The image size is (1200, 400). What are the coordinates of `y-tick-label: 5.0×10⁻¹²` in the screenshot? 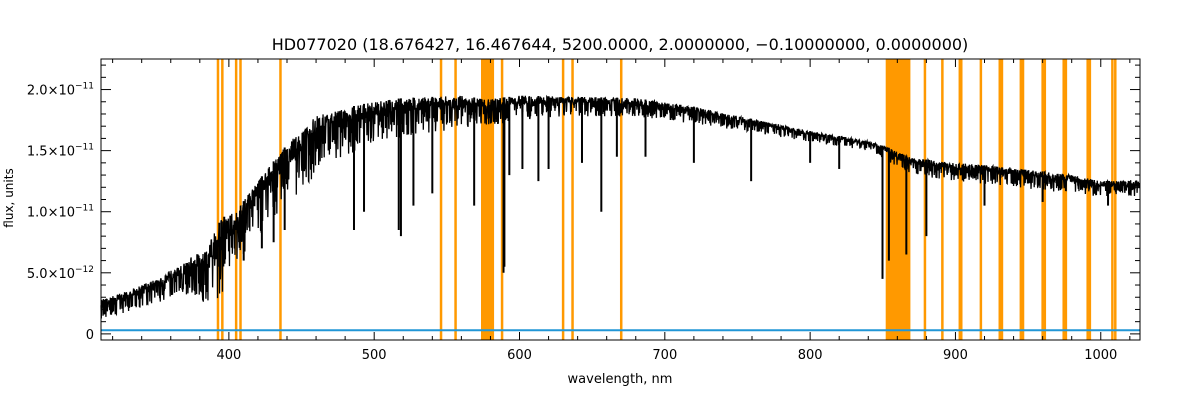 It's located at (60, 273).